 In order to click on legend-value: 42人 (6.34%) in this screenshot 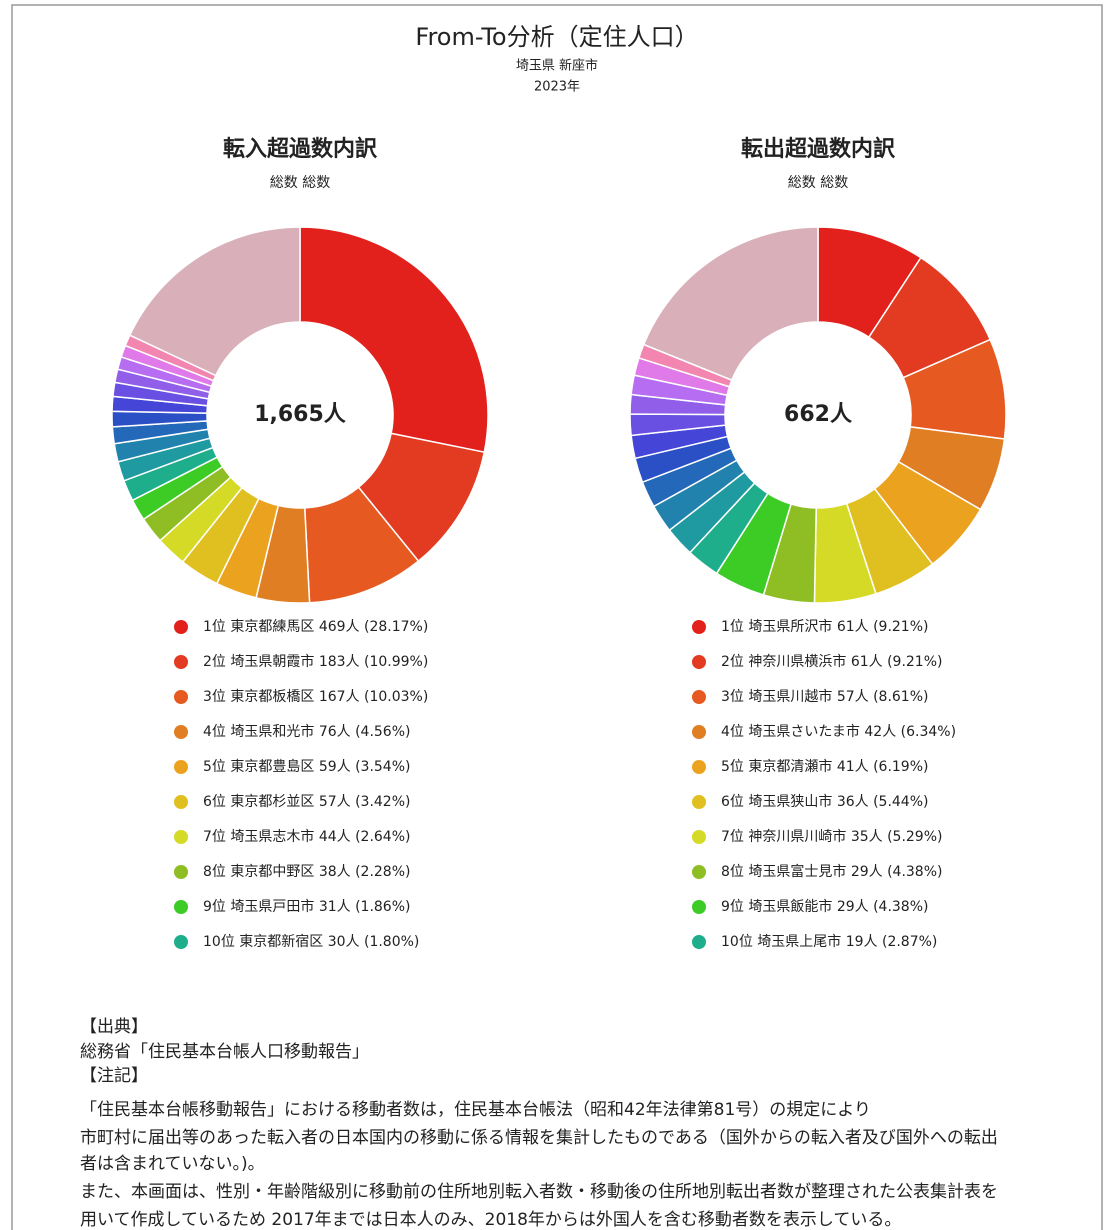, I will do `click(910, 732)`.